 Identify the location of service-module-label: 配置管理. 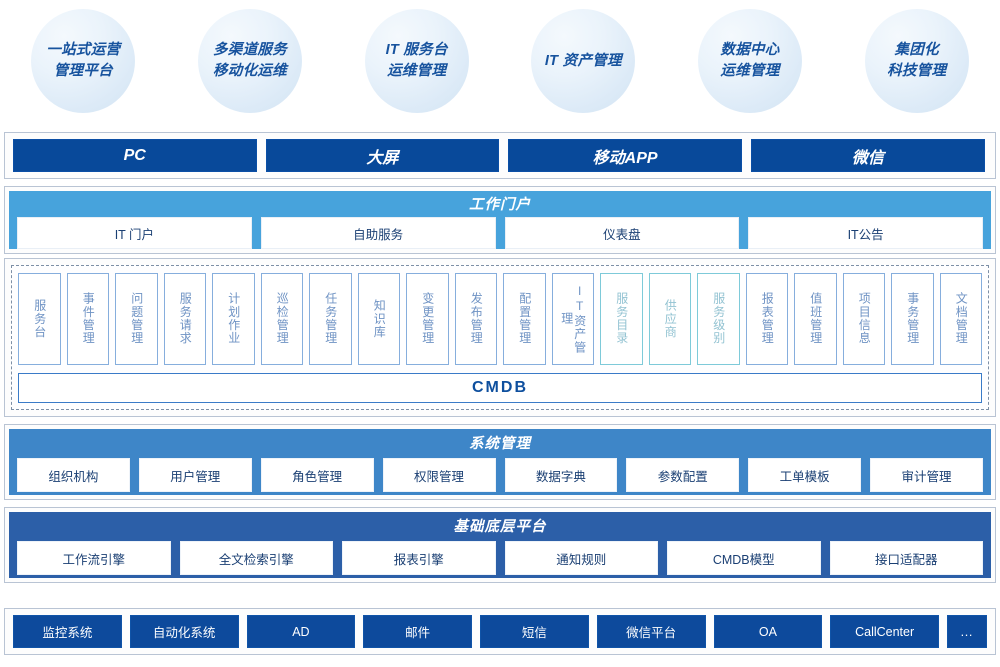
(524, 318).